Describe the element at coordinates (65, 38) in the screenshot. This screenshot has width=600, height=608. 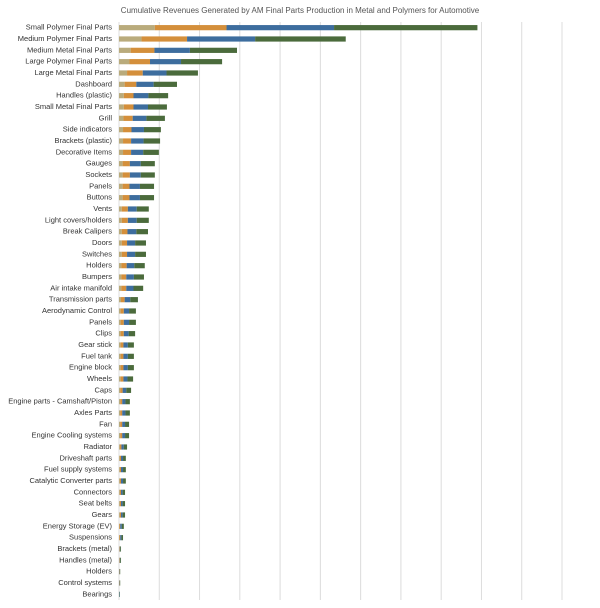
I see `y-tick-label: Medium Polymer Final Parts` at that location.